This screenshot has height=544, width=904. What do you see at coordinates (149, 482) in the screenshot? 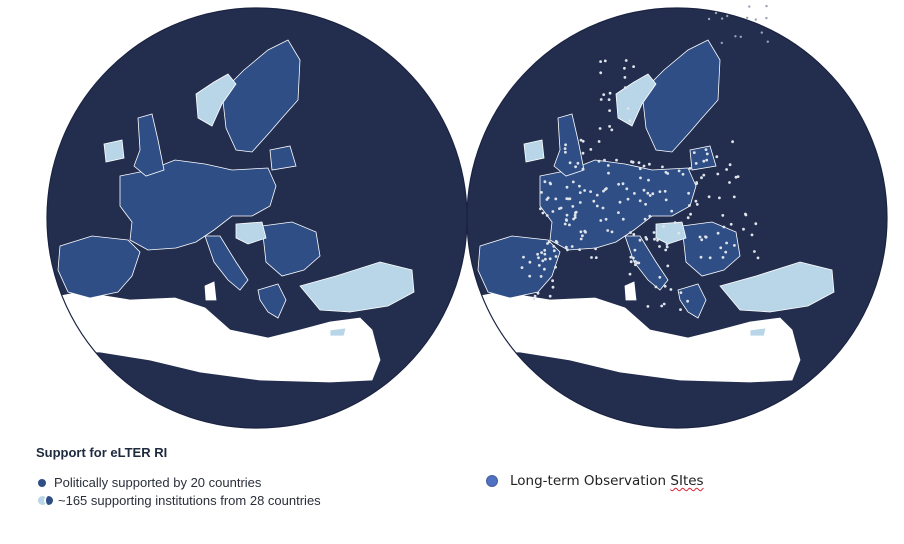
I see `legend-item-supported: Politically supported by 20 countries` at bounding box center [149, 482].